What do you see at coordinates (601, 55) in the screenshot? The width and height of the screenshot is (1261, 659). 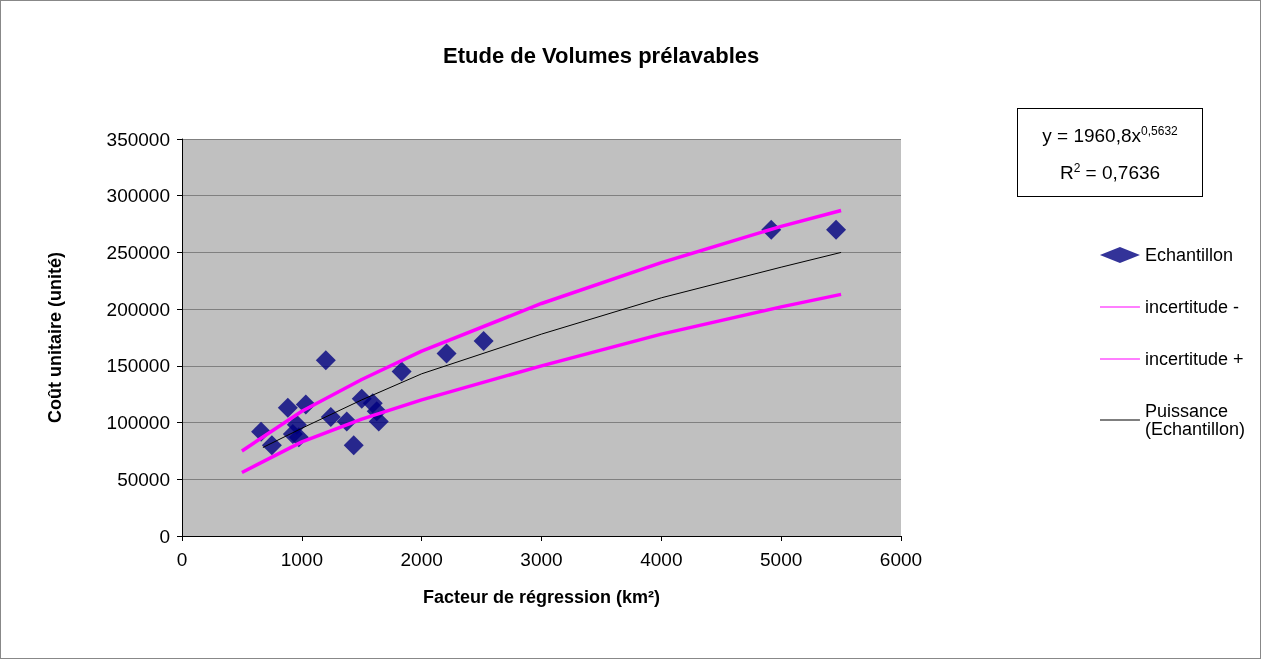 I see `chart-title: Etude de Volumes prélavables` at bounding box center [601, 55].